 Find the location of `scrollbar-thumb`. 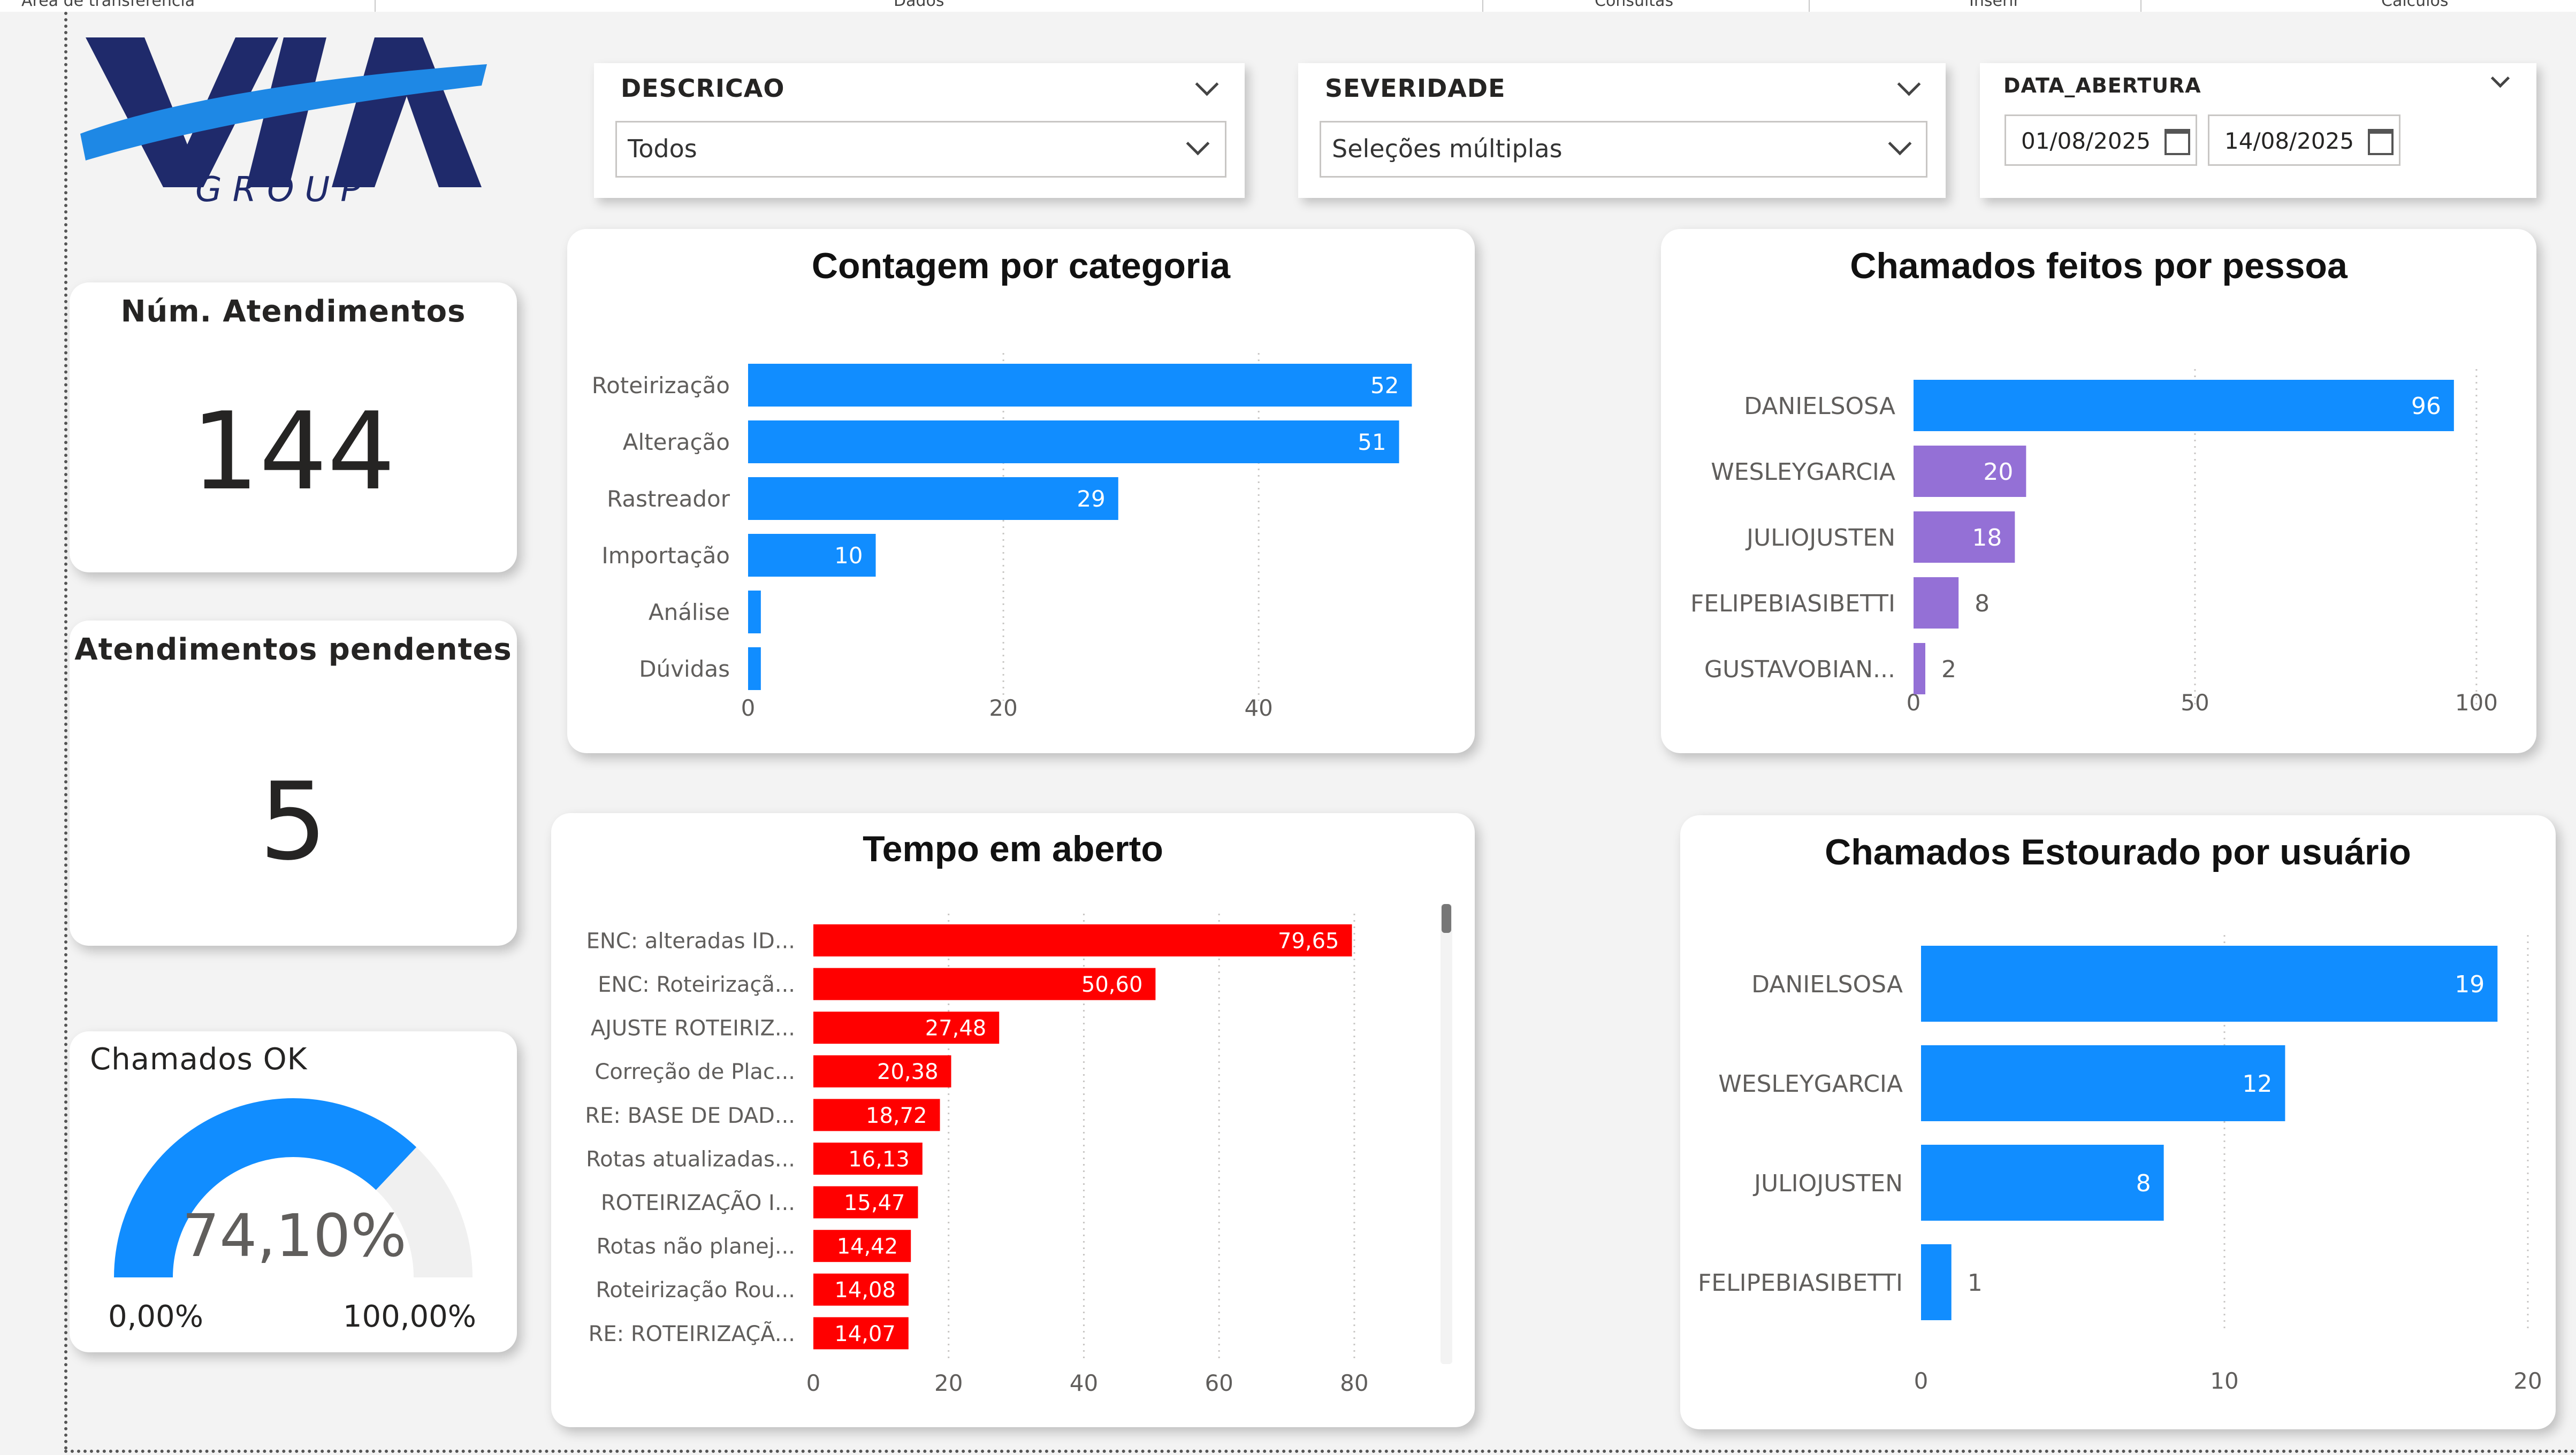

scrollbar-thumb is located at coordinates (1446, 918).